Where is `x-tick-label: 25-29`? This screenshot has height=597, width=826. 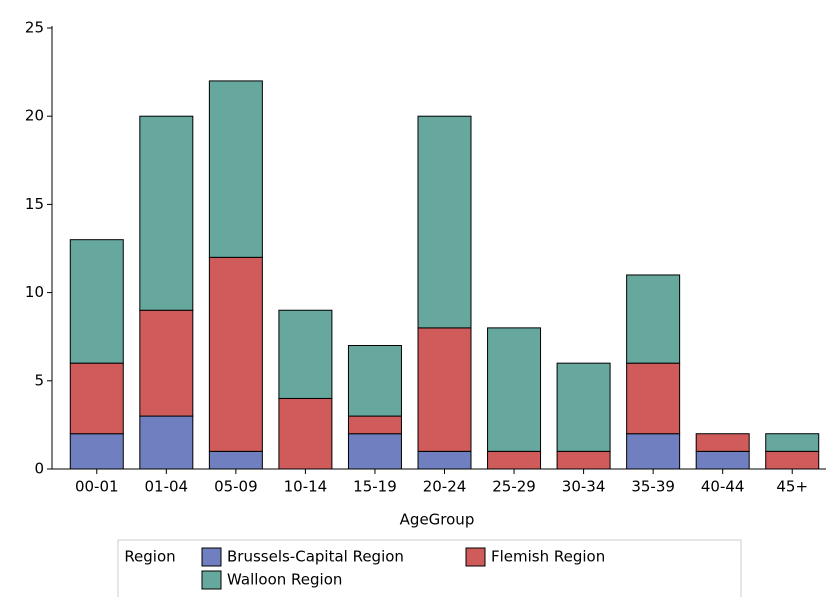 x-tick-label: 25-29 is located at coordinates (514, 487).